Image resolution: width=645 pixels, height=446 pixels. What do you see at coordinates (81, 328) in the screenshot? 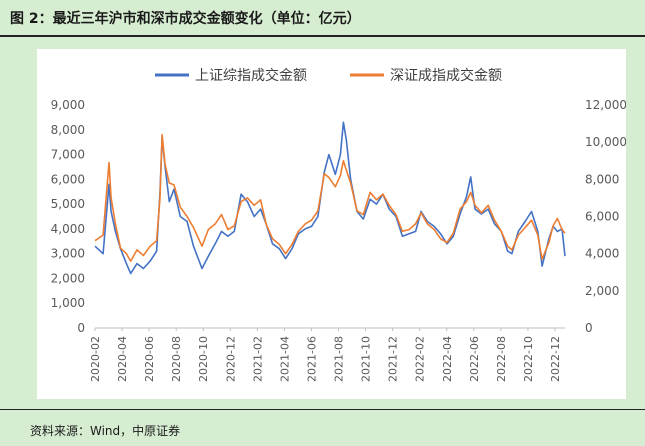
I see `y-left-tick-label: 0` at bounding box center [81, 328].